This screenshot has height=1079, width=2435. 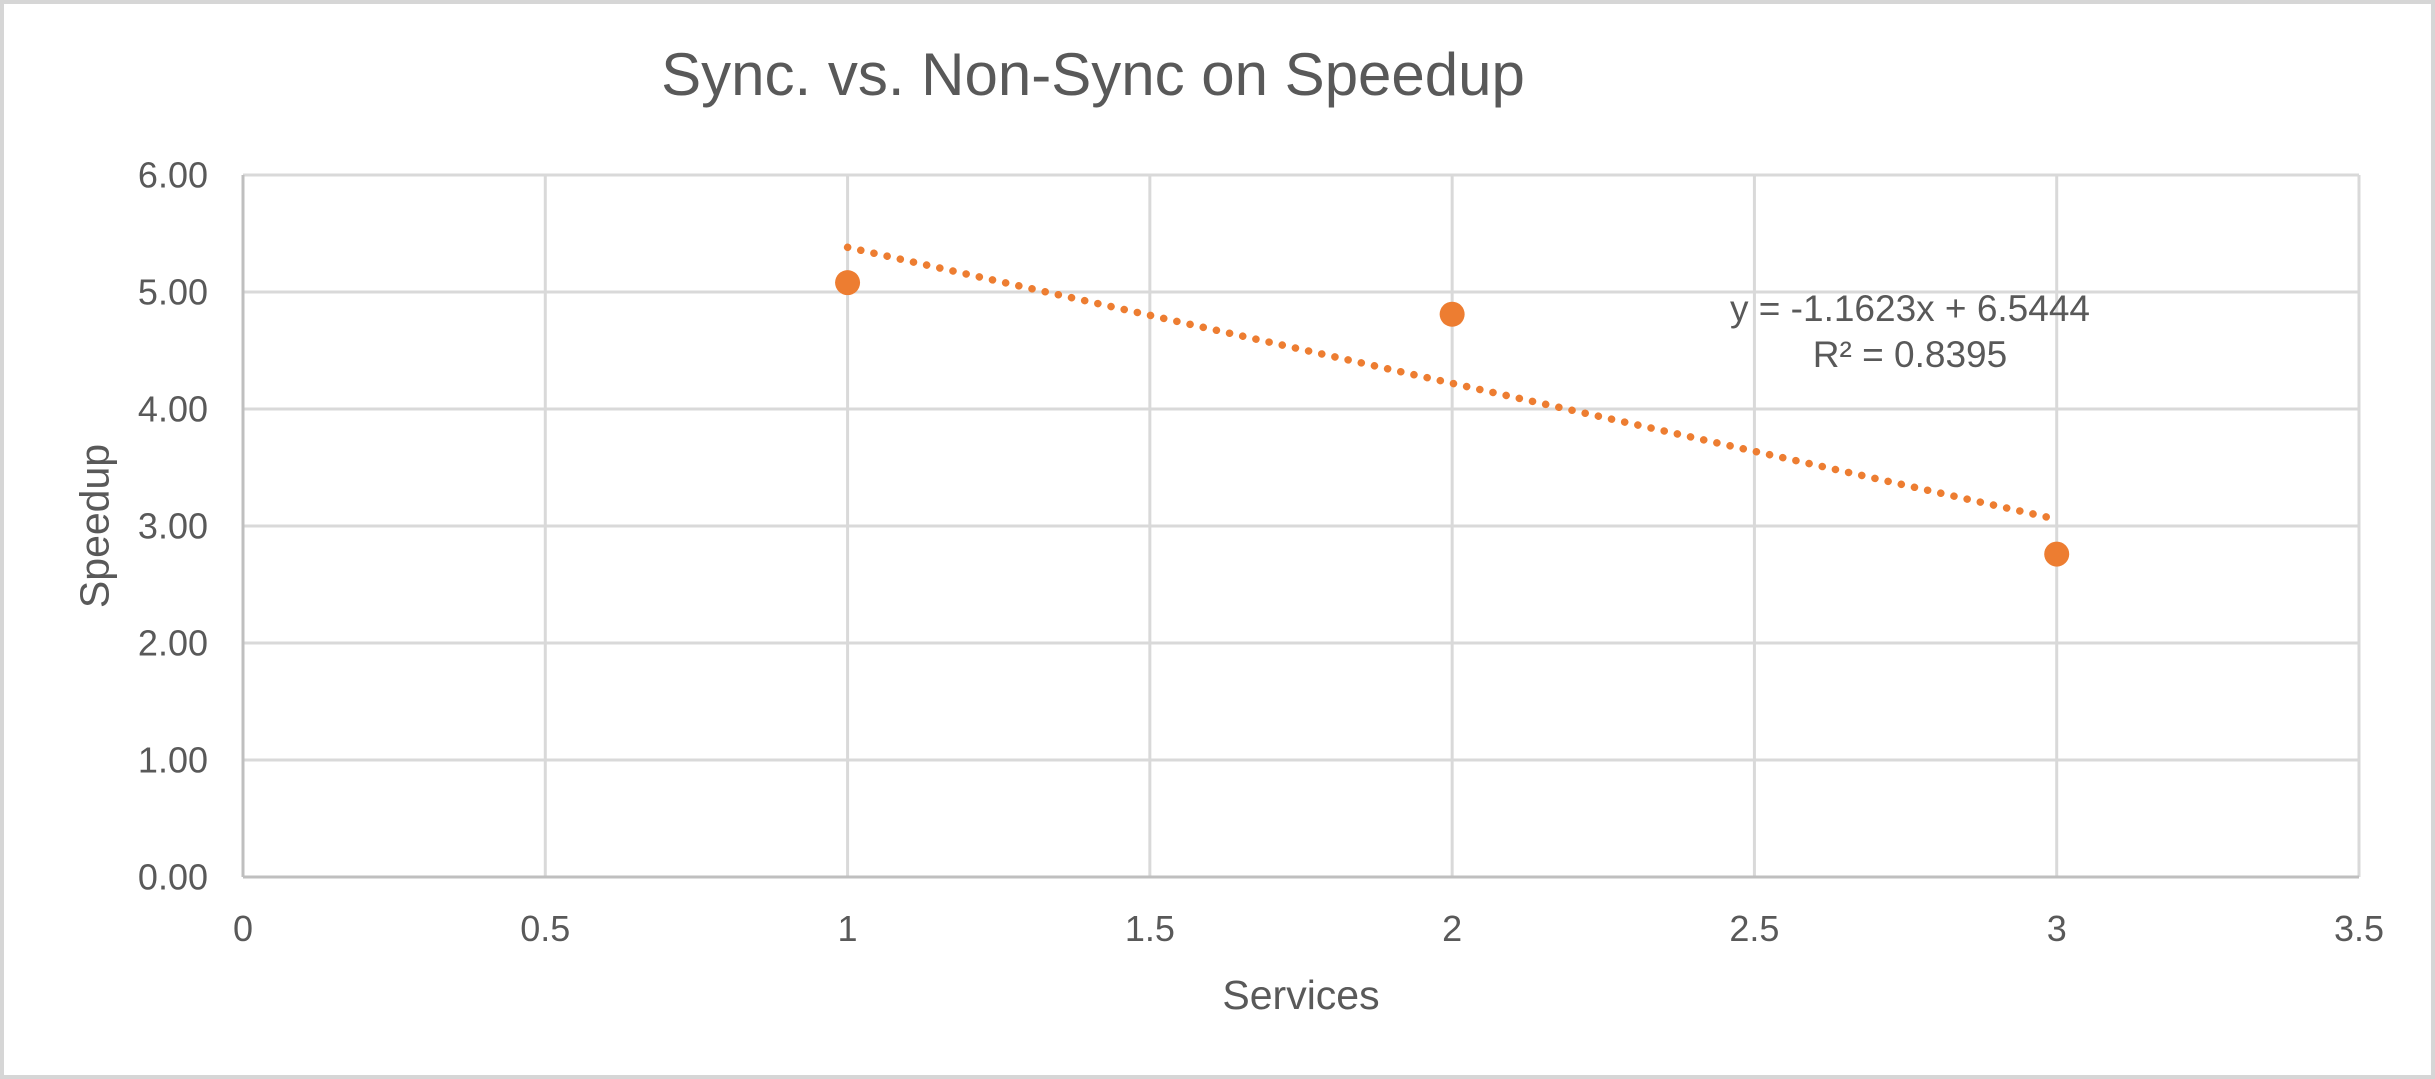 I want to click on x-axis-title: Services, so click(x=1301, y=995).